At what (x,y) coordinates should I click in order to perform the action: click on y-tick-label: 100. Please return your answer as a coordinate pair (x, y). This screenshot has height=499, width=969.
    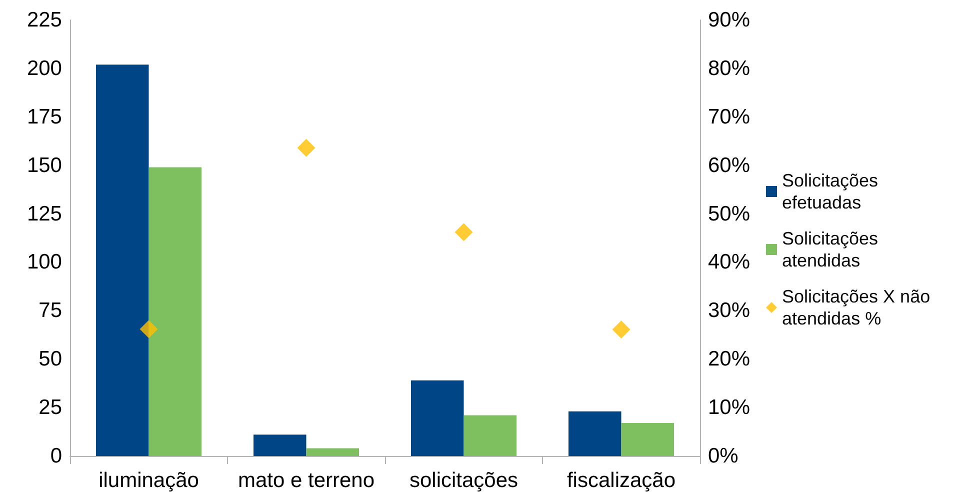
    Looking at the image, I should click on (44, 262).